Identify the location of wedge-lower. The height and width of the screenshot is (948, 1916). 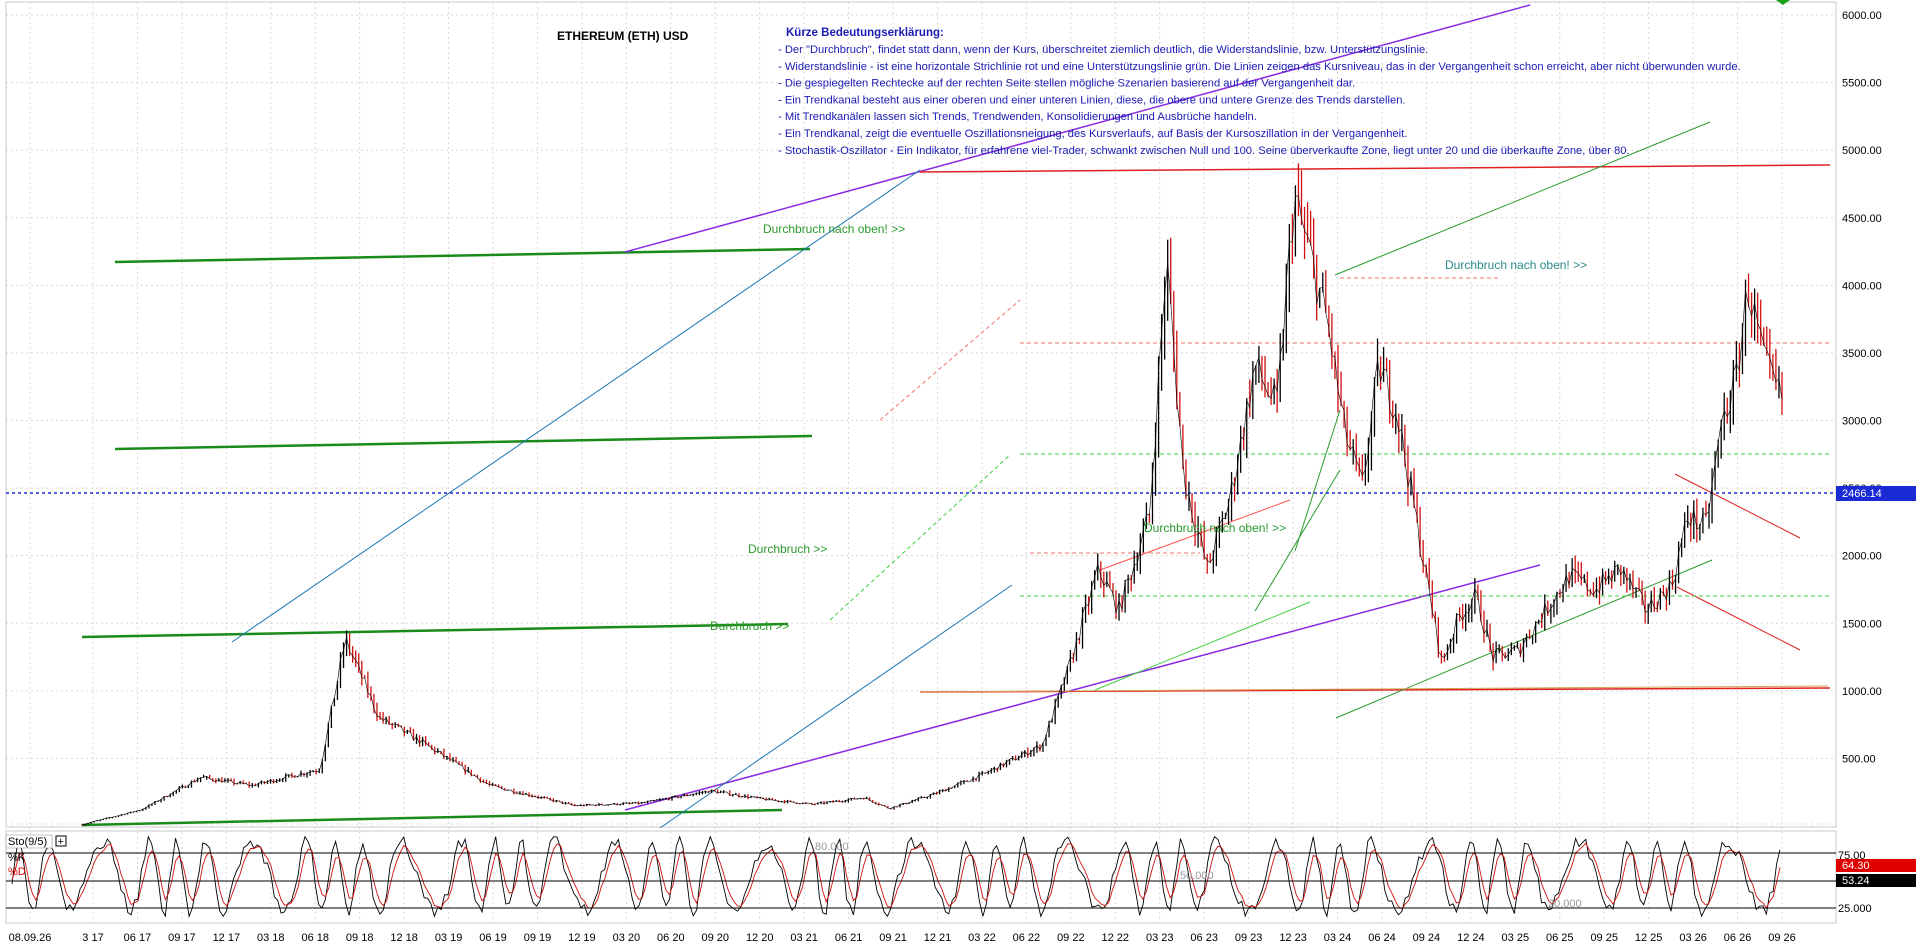
(1738, 618).